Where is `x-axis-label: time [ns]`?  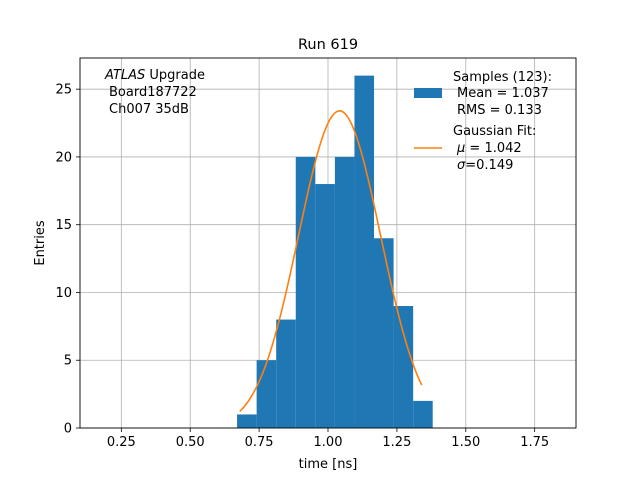
x-axis-label: time [ns] is located at coordinates (328, 464).